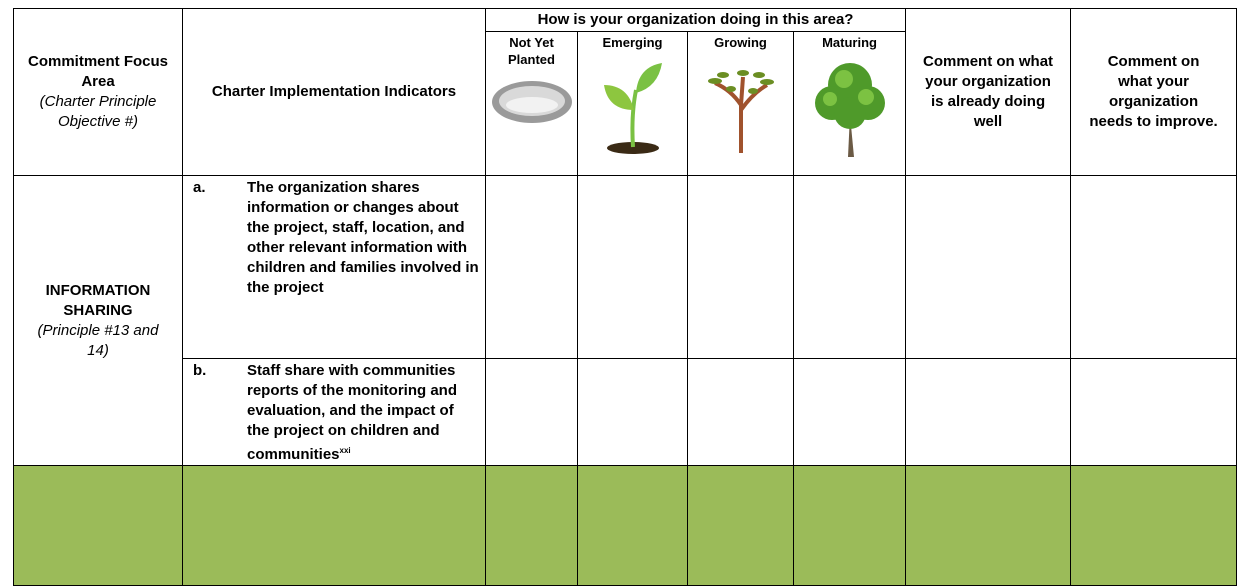  I want to click on sapling-icon, so click(740, 111).